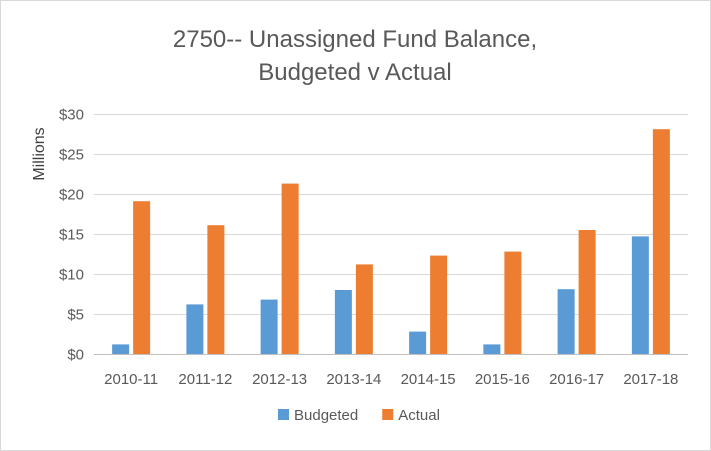 This screenshot has height=451, width=711. Describe the element at coordinates (75, 355) in the screenshot. I see `y-tick-label: $0` at that location.